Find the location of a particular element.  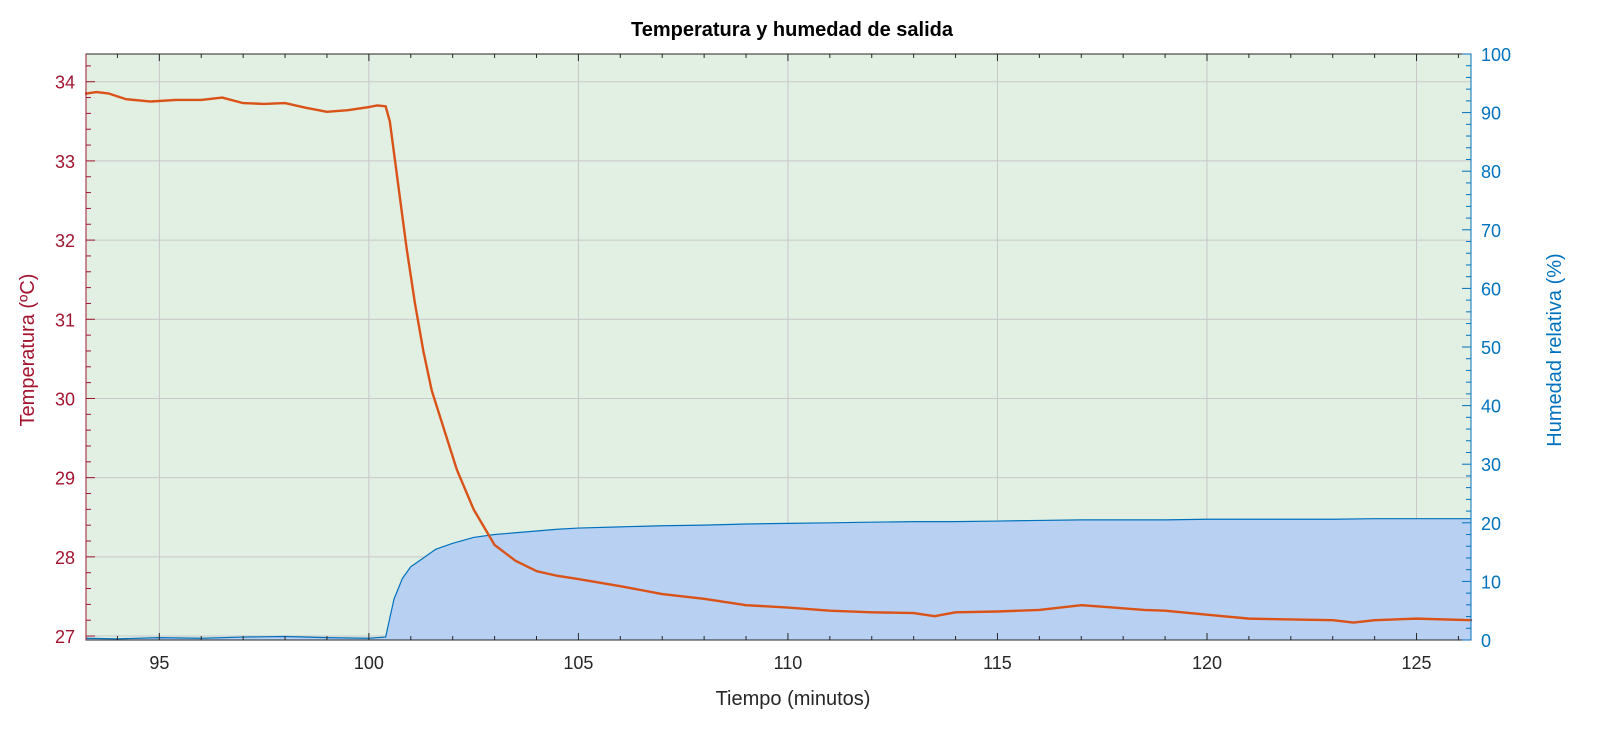

y-right-tick-label: 30 is located at coordinates (1491, 465).